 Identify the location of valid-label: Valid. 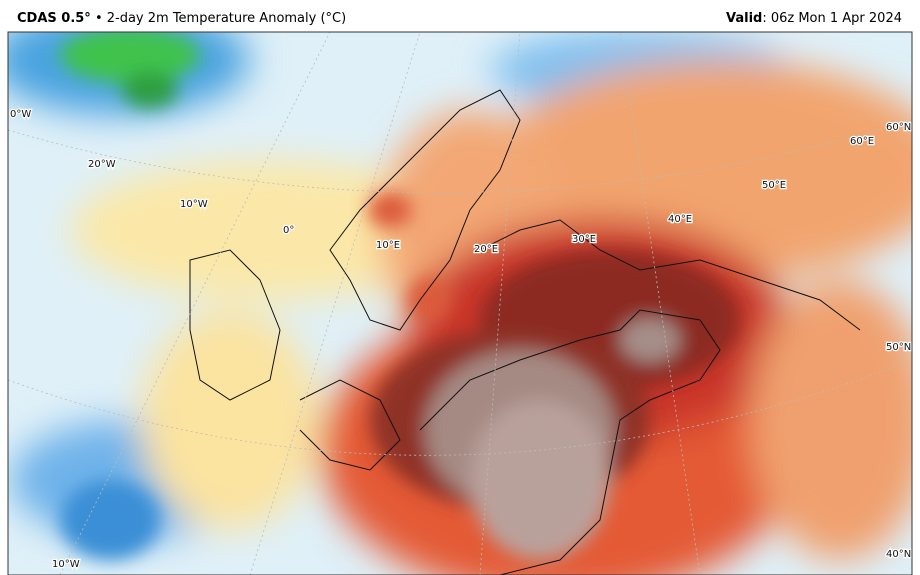
(744, 18).